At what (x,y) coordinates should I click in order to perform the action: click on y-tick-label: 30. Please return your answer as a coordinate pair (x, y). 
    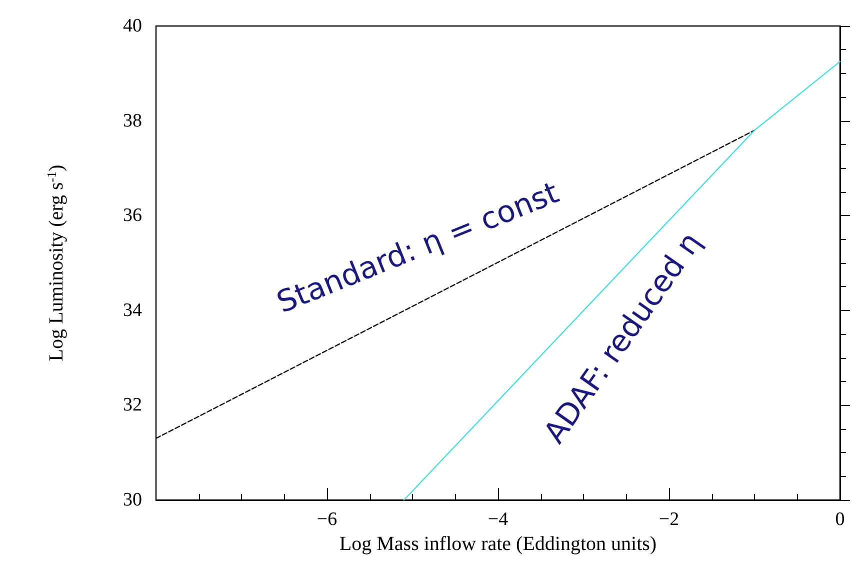
    Looking at the image, I should click on (132, 500).